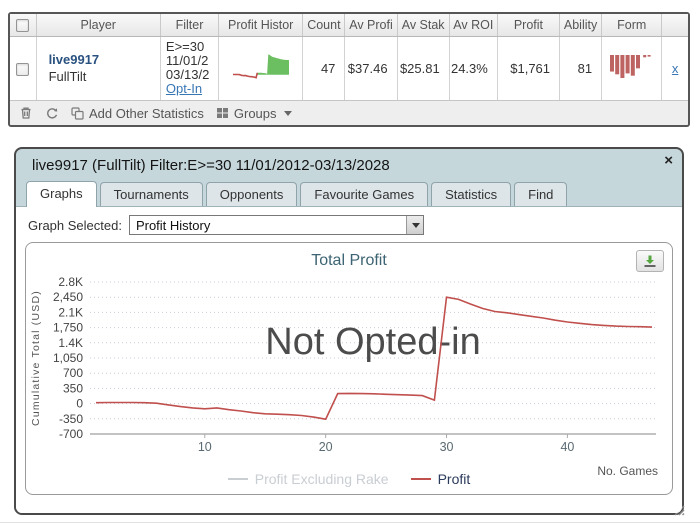 The height and width of the screenshot is (529, 700). I want to click on col-ability: Ability, so click(581, 25).